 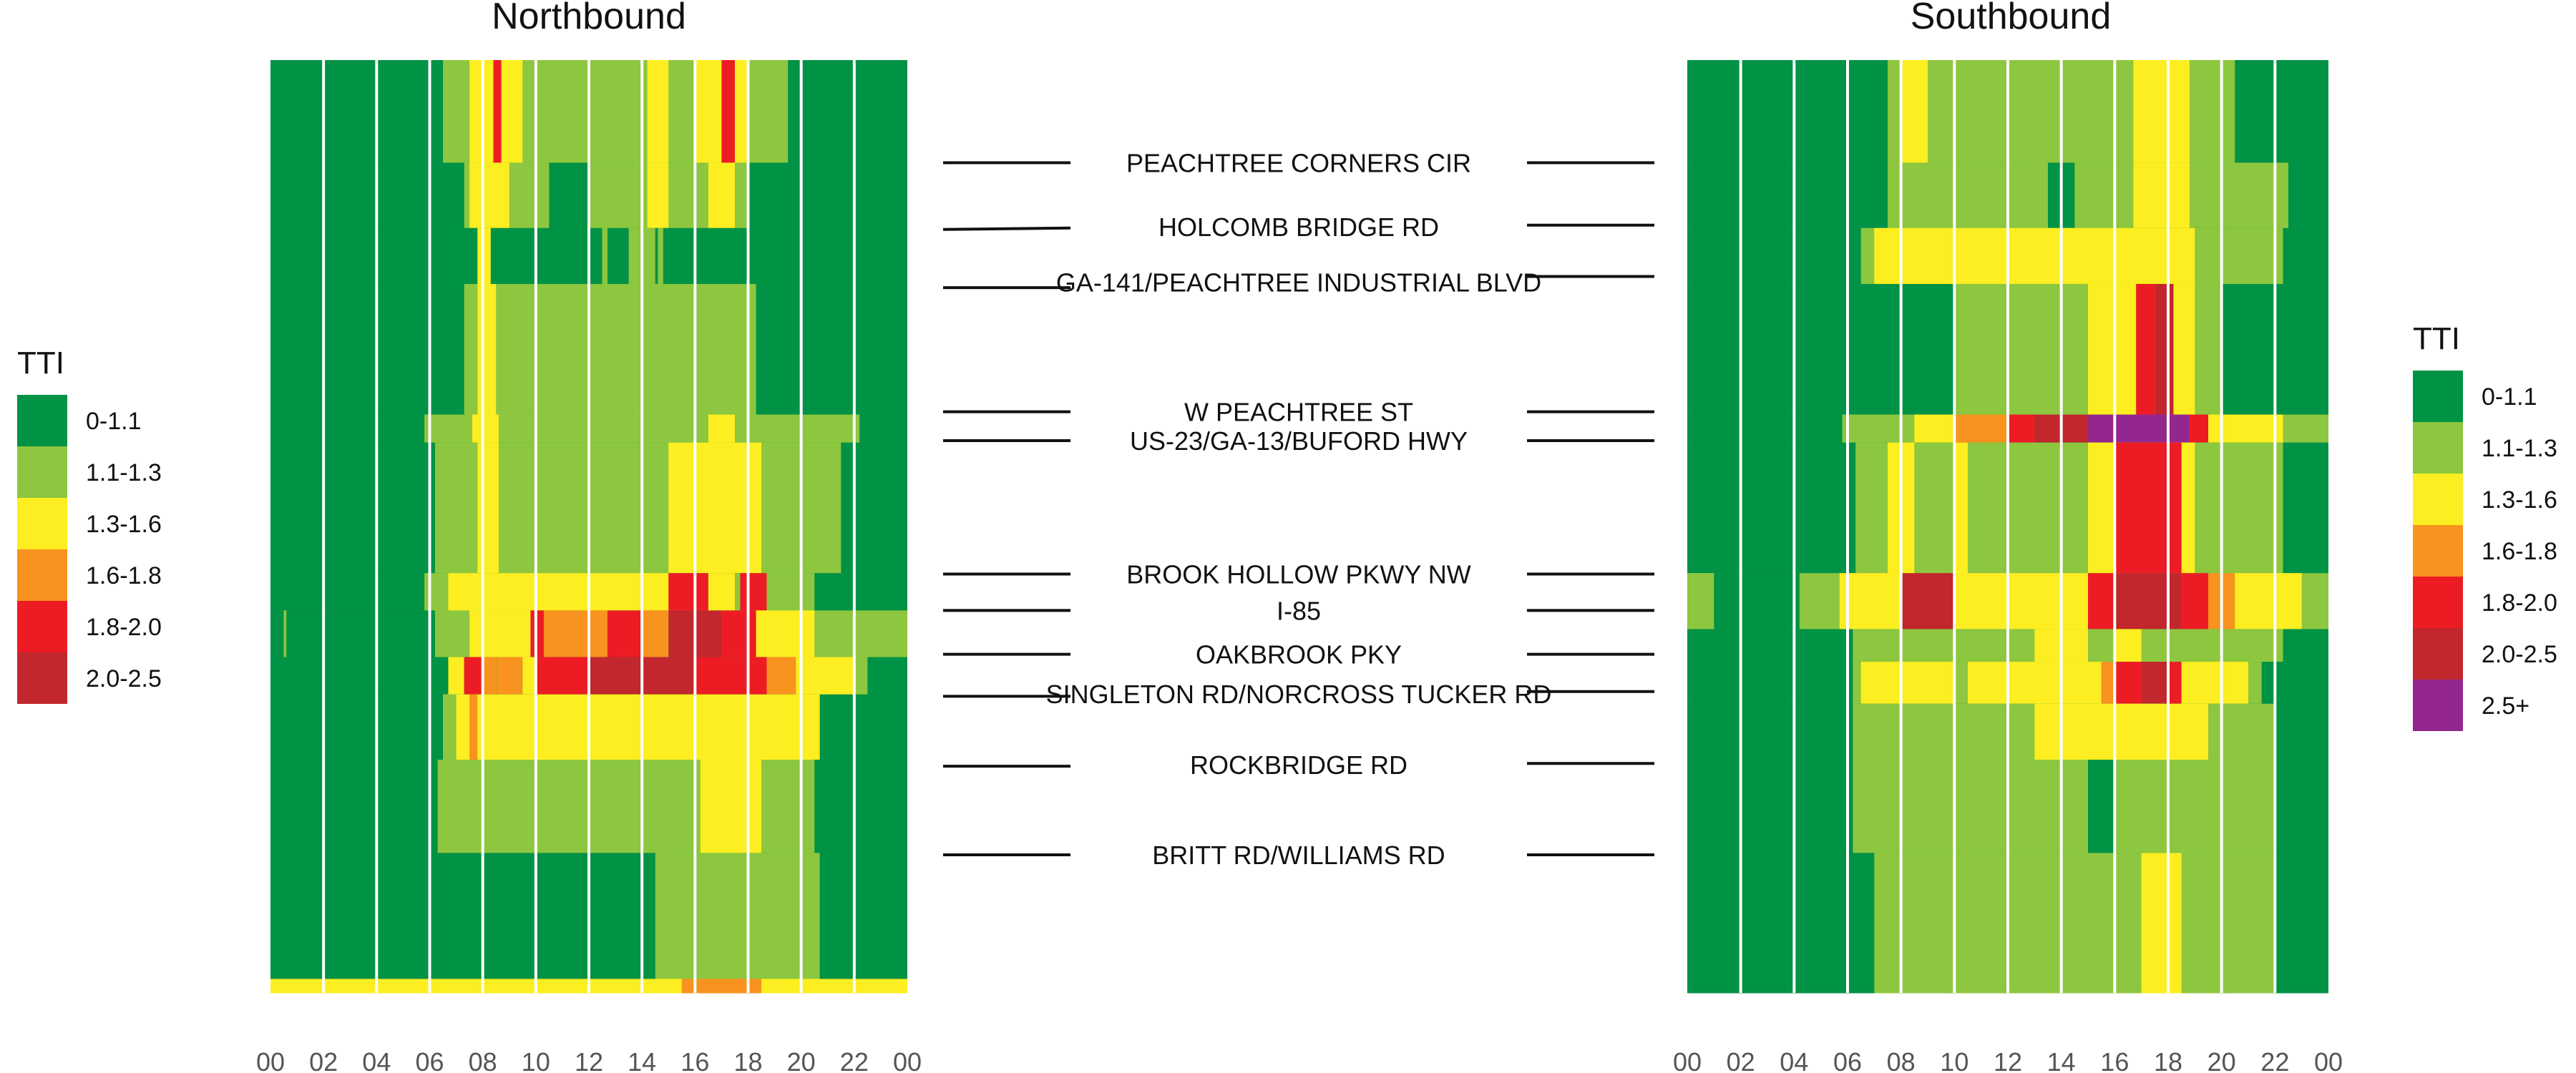 I want to click on legend-label: 1.8-2.0, so click(x=2519, y=603).